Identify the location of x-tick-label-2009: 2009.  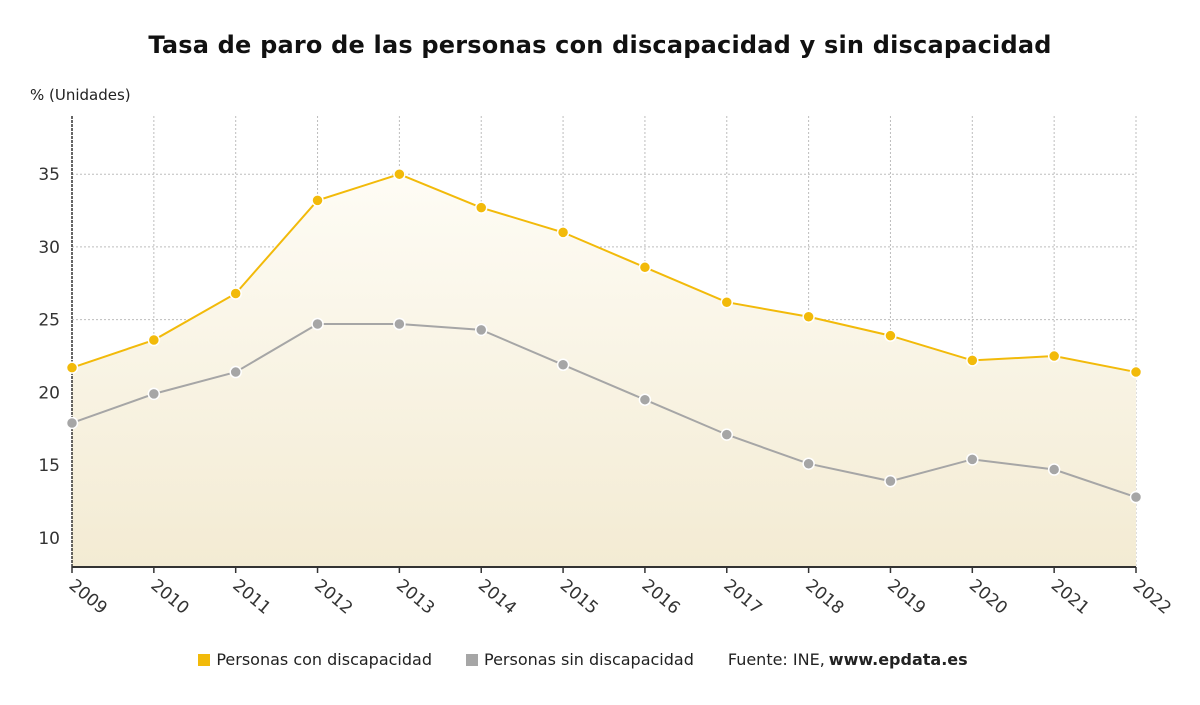
(88, 597).